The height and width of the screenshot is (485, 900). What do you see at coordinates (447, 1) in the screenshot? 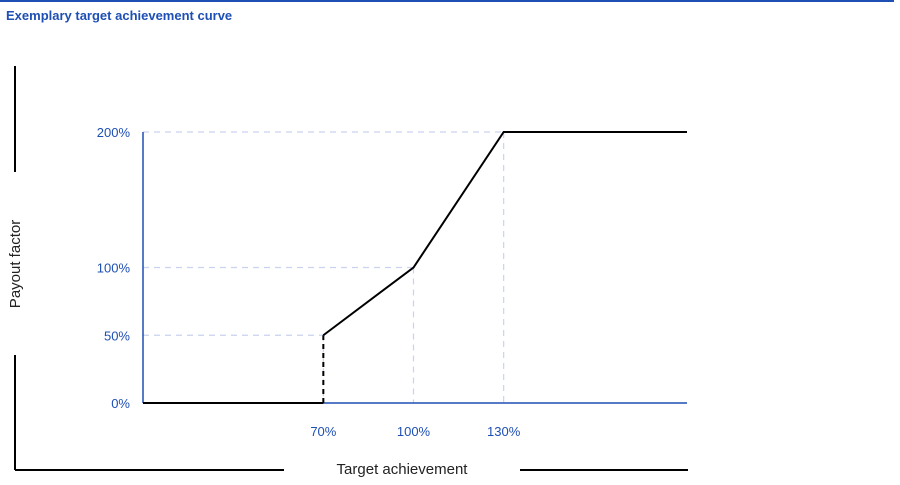
I see `title-rule` at bounding box center [447, 1].